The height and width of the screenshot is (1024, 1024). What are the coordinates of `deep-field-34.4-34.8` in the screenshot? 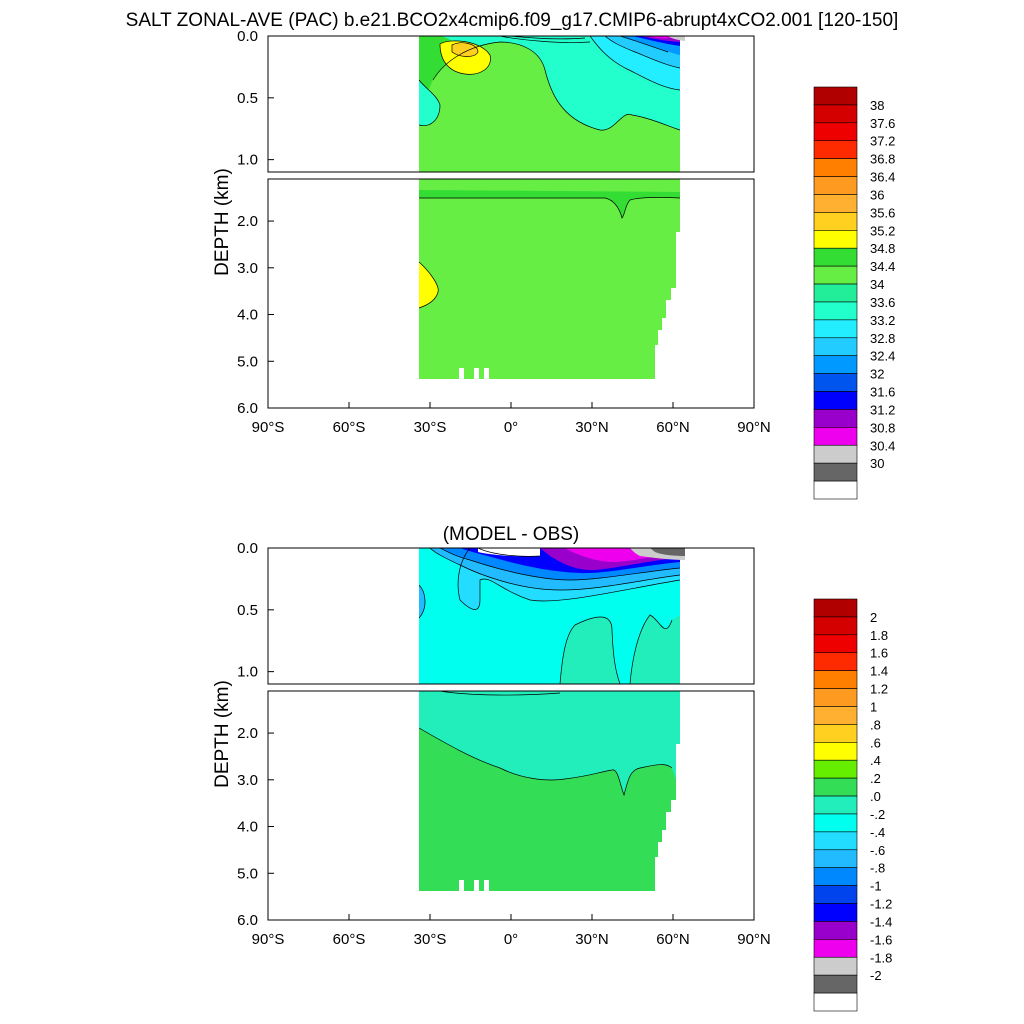 It's located at (549, 279).